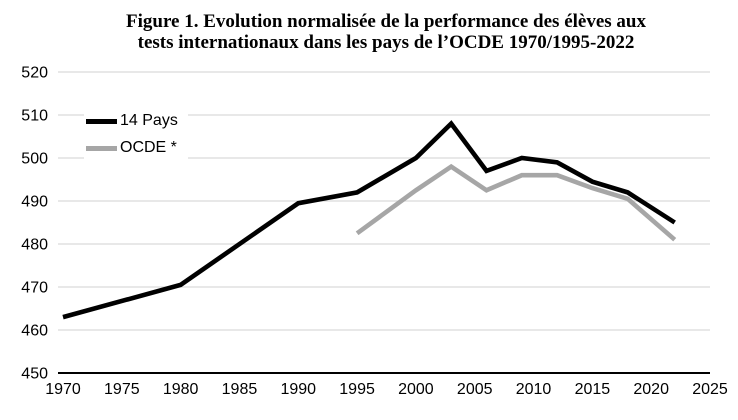  Describe the element at coordinates (416, 389) in the screenshot. I see `x-tick-label: 2000` at that location.